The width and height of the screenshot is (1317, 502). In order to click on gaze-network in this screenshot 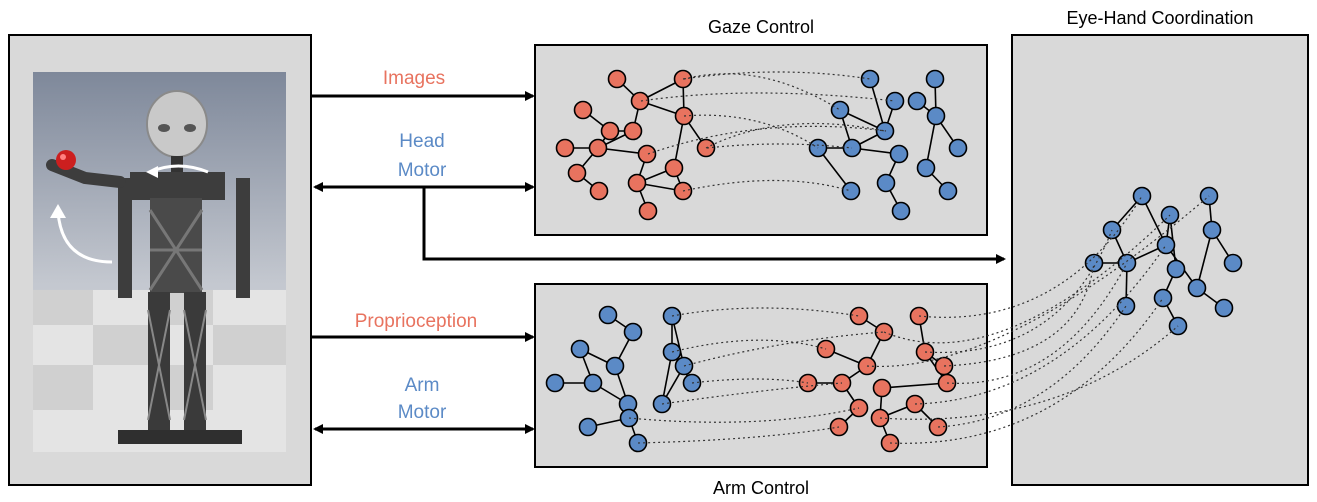, I will do `click(761, 145)`.